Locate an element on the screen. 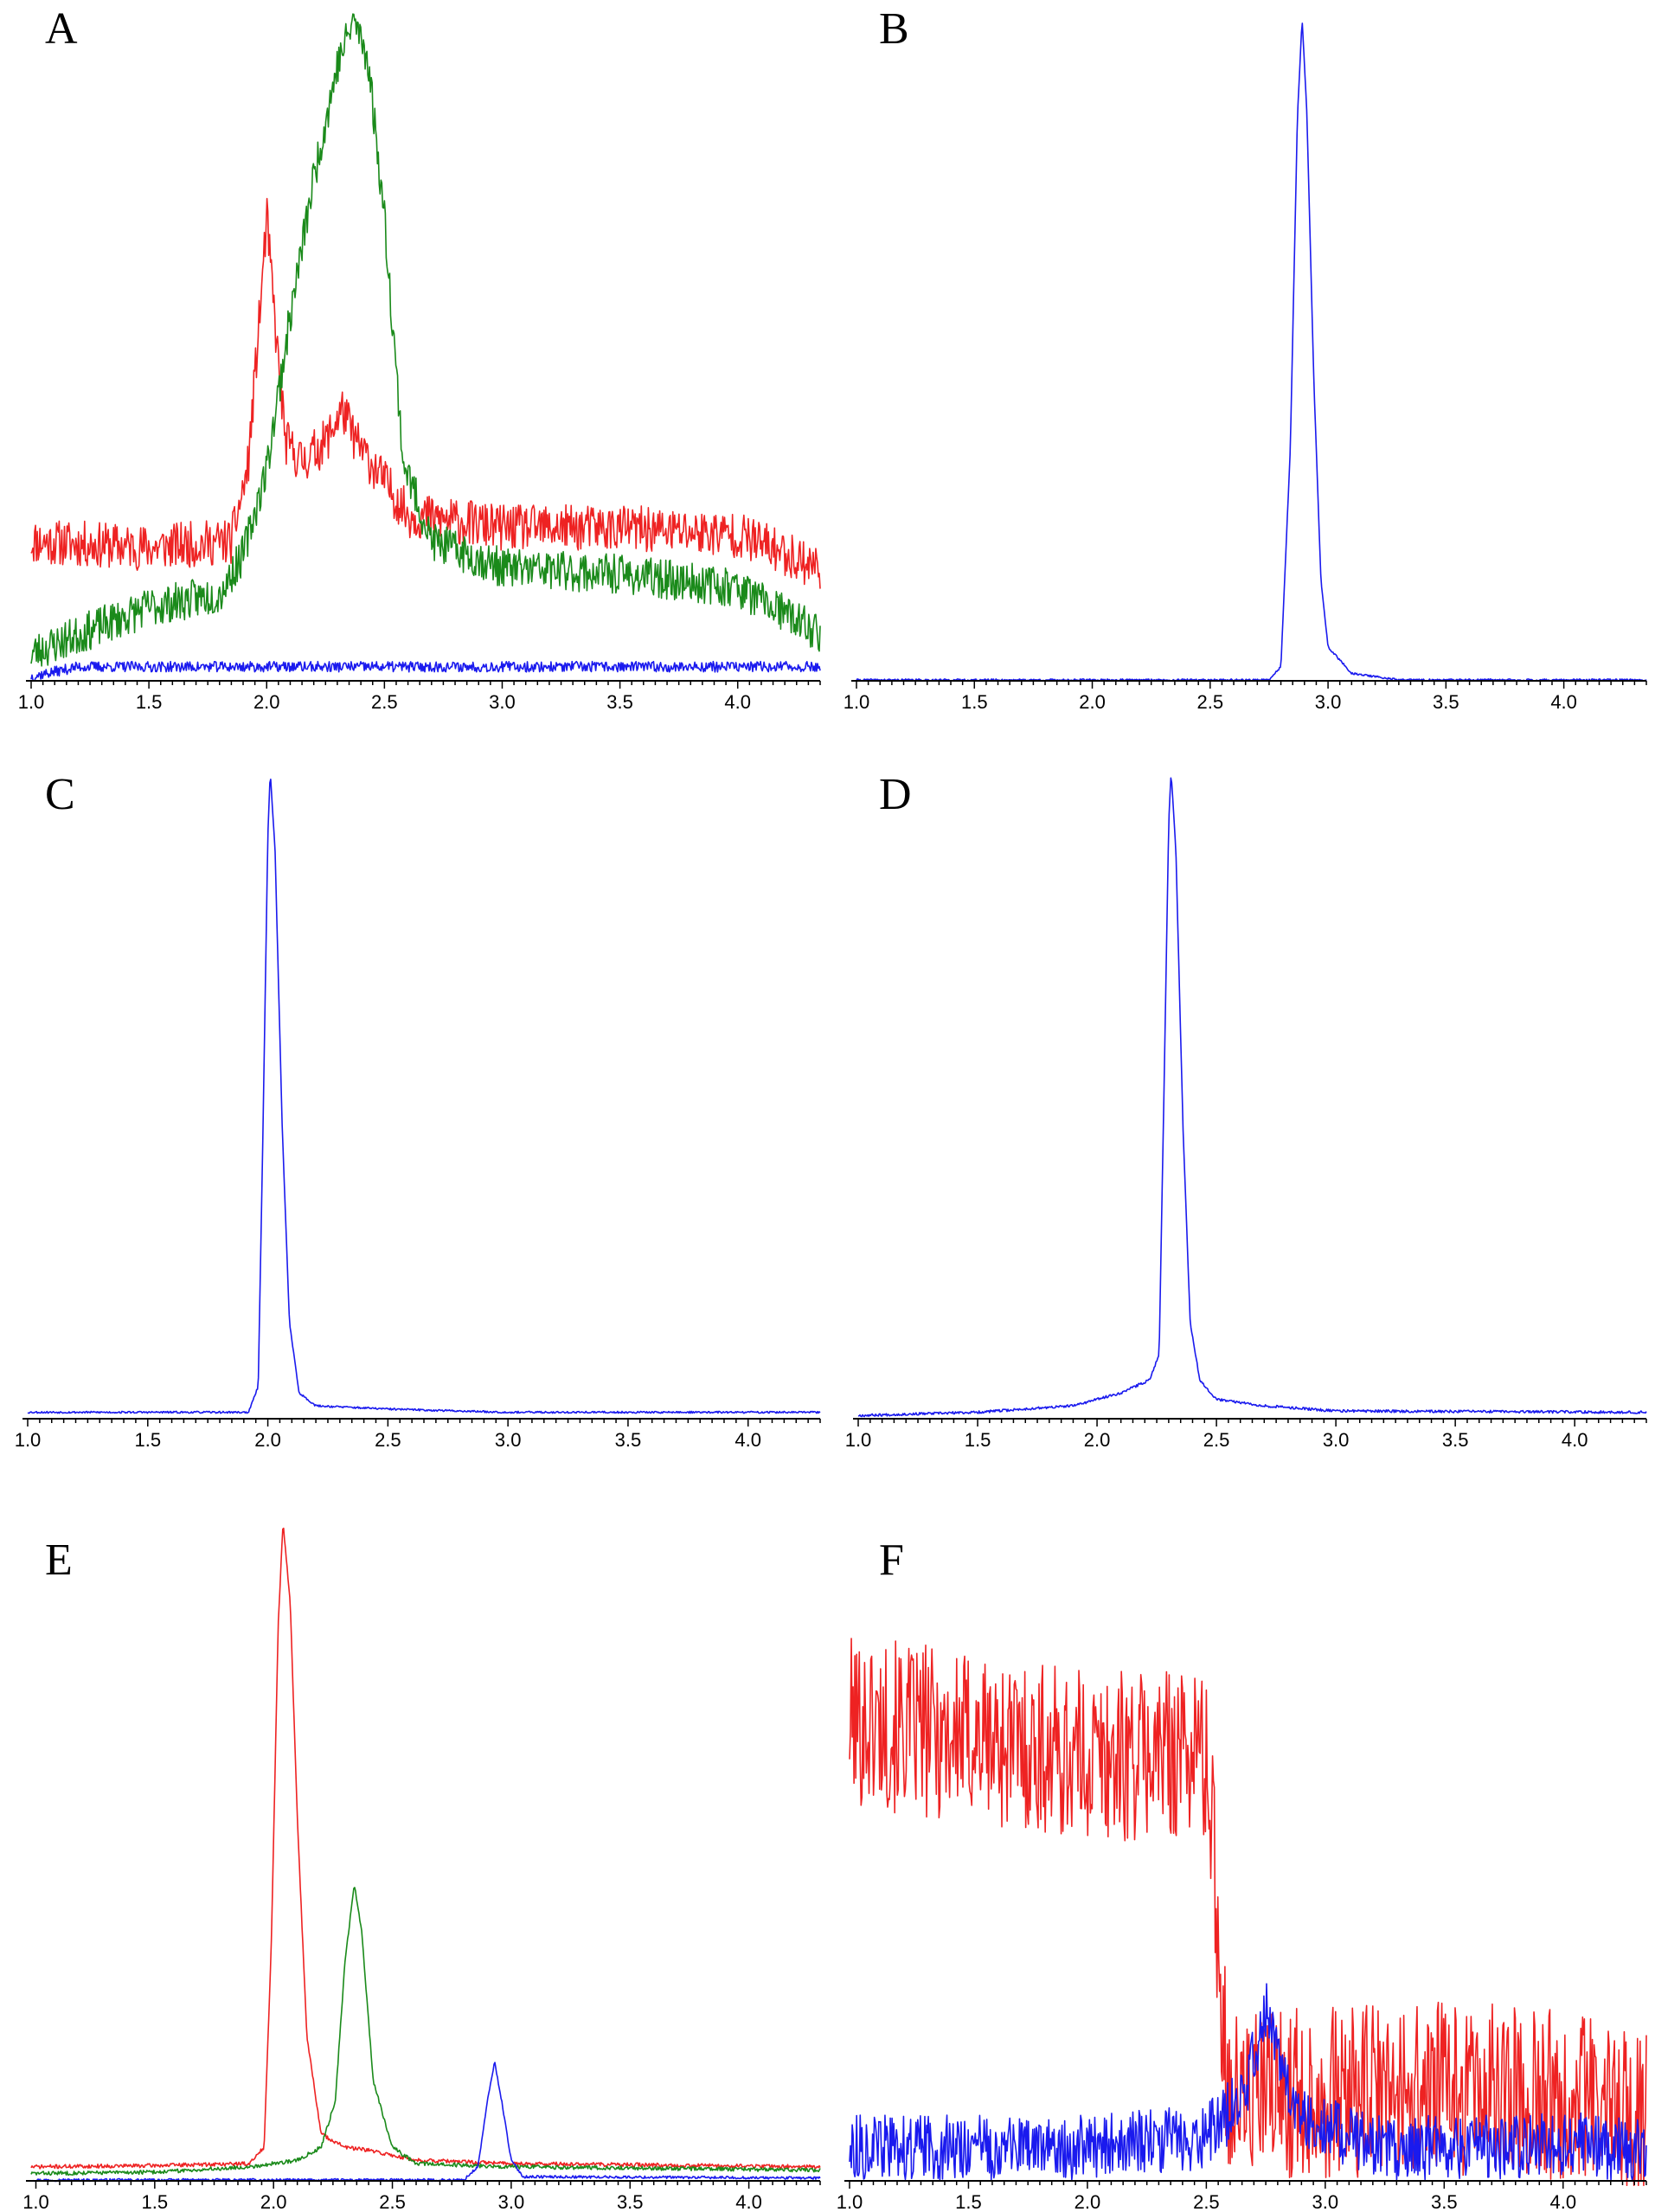  panel-c: C 1.0 1.5 2.0 2.5 3.0 3.5 4.0 is located at coordinates (418, 1110).